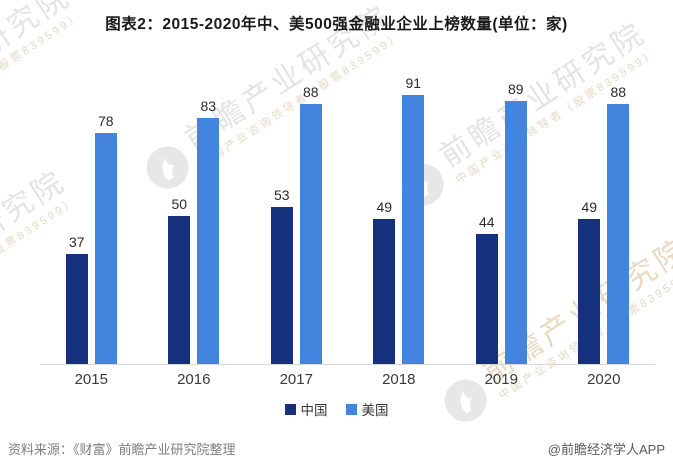  Describe the element at coordinates (194, 216) in the screenshot. I see `bar-group-2016: 50 83` at that location.